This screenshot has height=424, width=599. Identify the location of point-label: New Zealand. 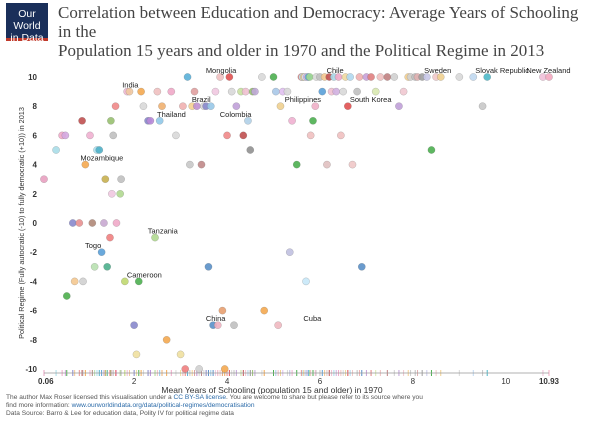
(548, 70).